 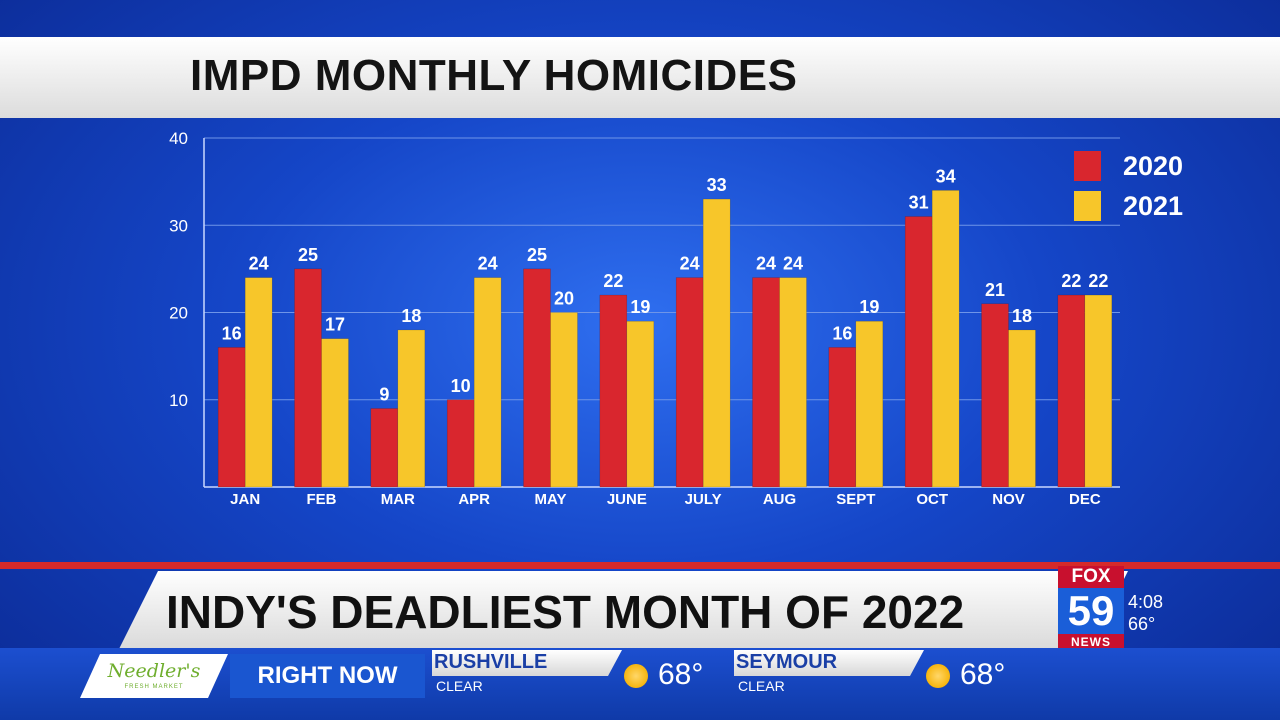 I want to click on bar-2020-mar, so click(x=384, y=448).